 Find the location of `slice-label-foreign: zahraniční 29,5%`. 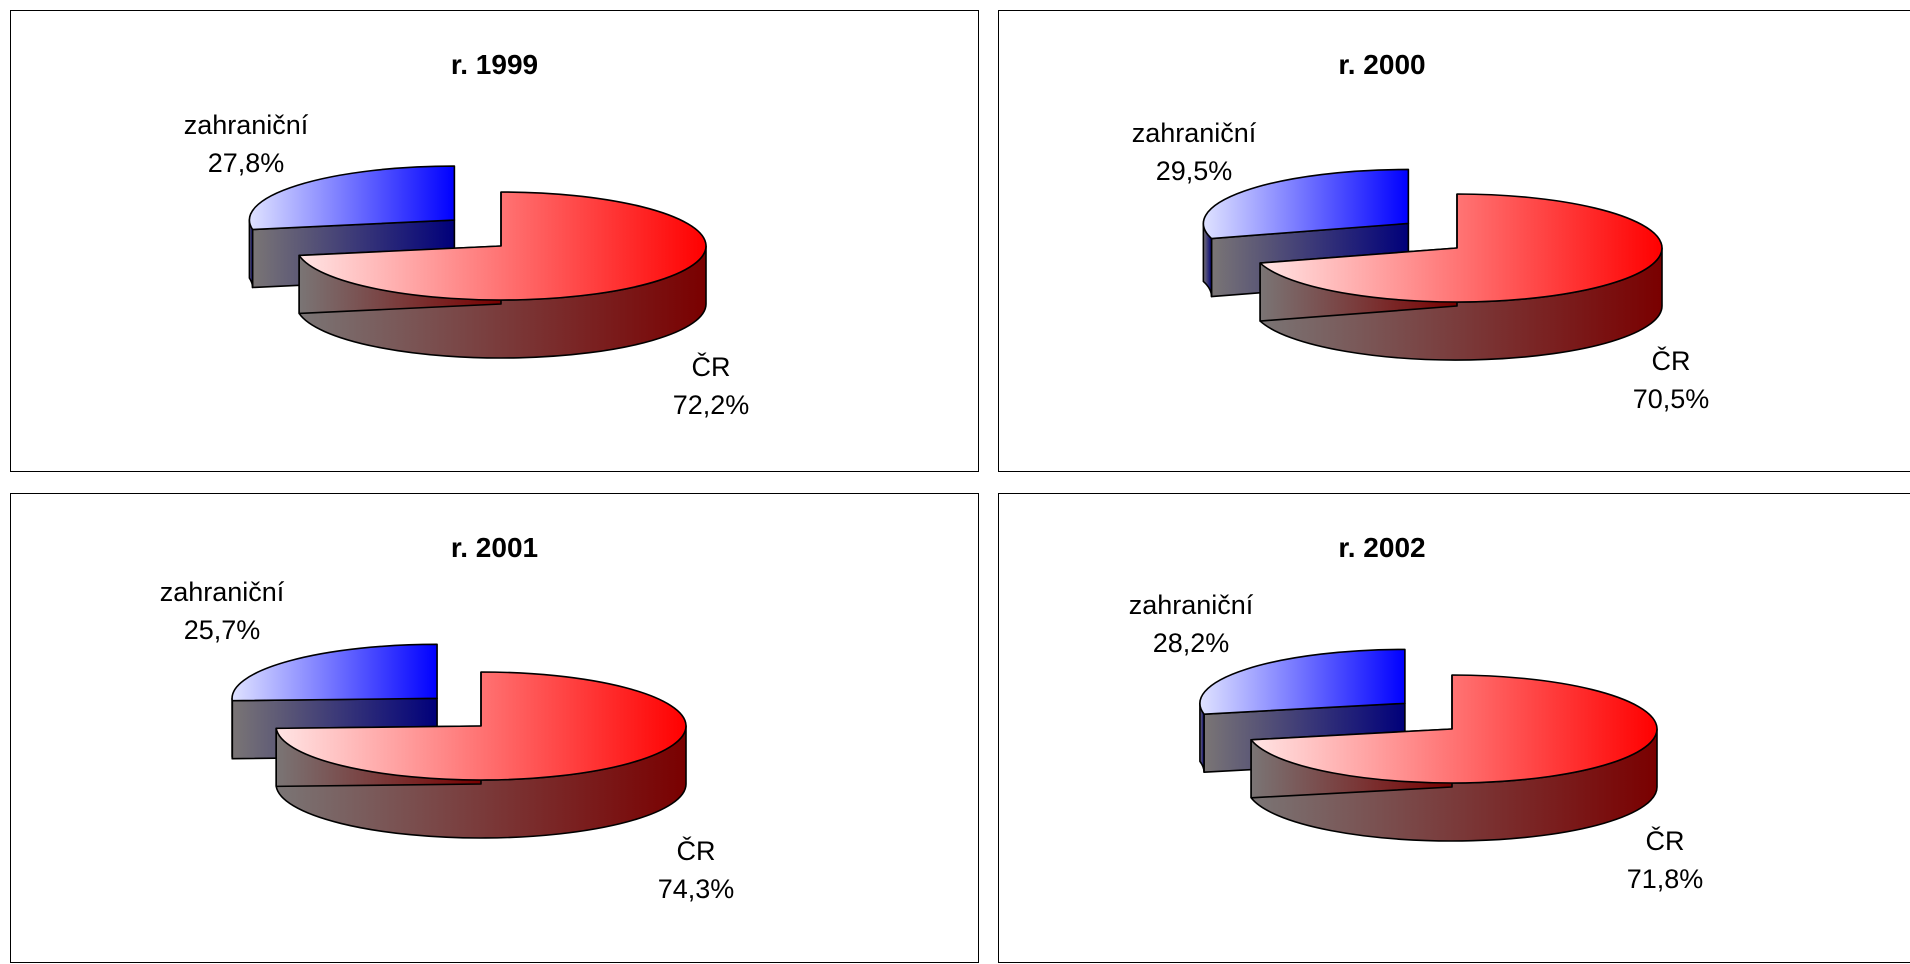

slice-label-foreign: zahraniční 29,5% is located at coordinates (1194, 152).